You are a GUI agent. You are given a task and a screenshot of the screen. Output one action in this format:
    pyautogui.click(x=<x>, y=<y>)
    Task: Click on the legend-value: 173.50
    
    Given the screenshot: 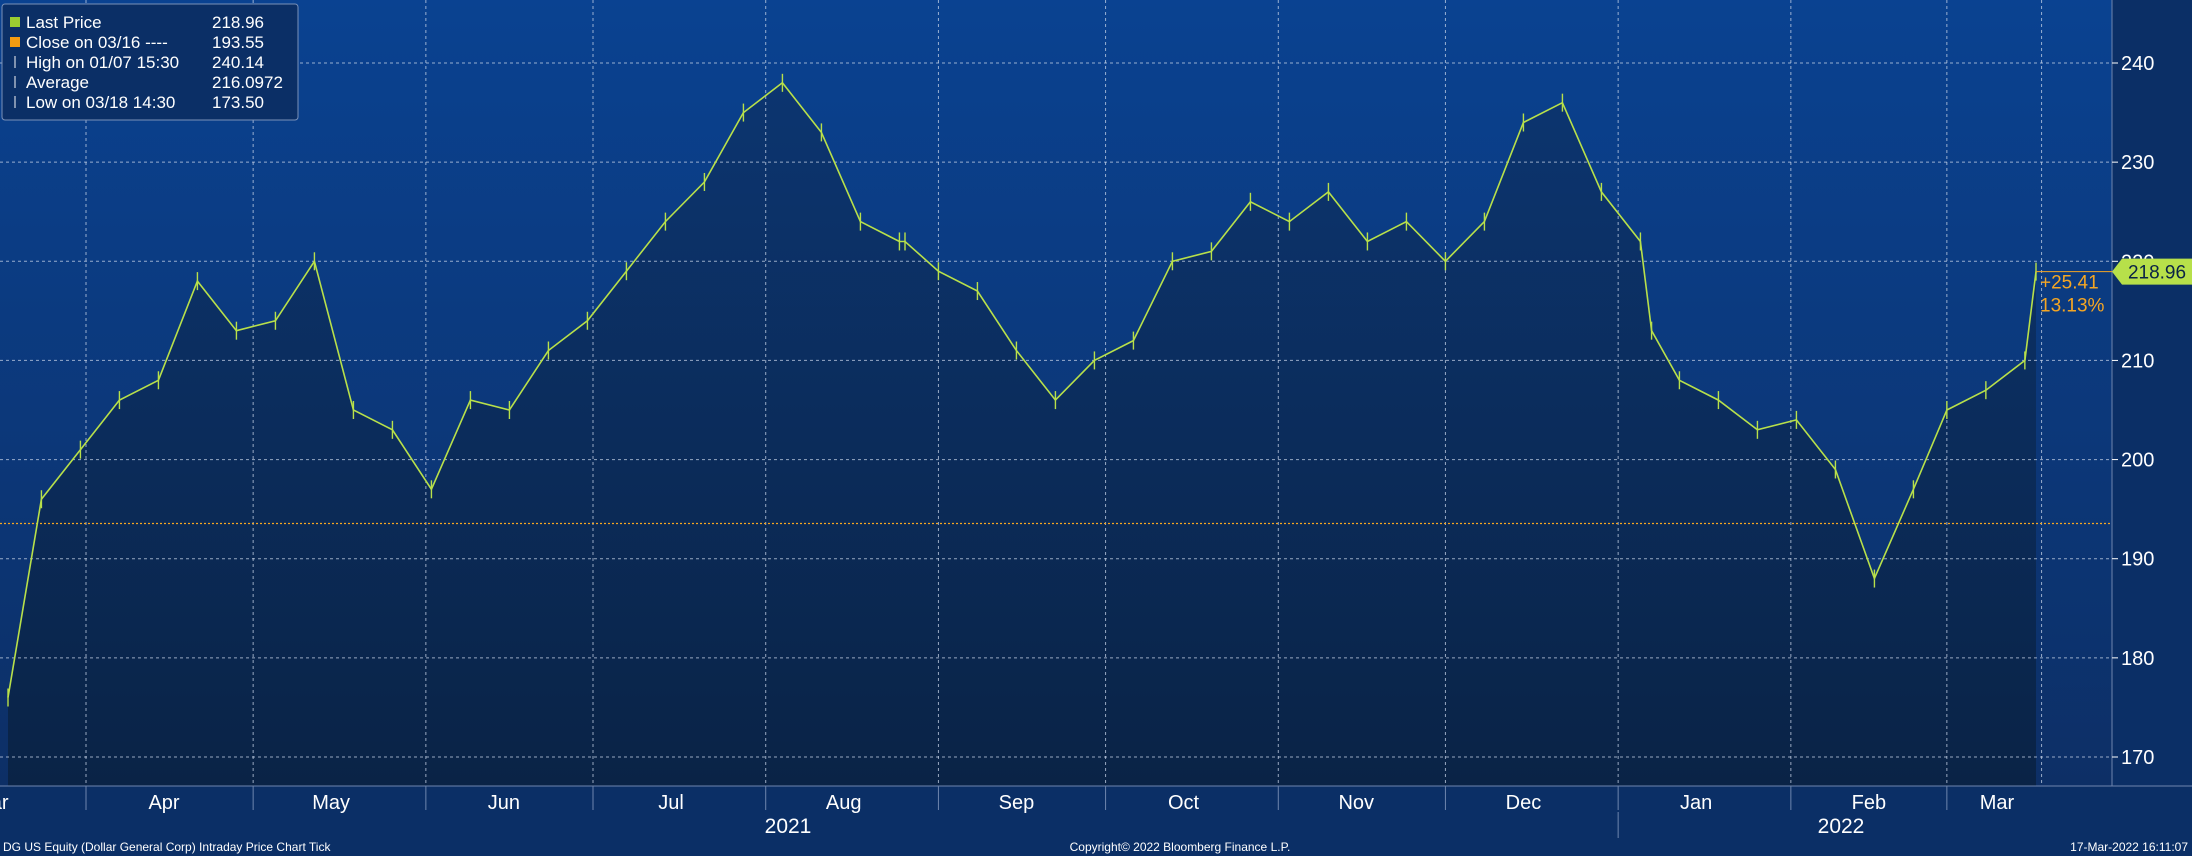 What is the action you would take?
    pyautogui.click(x=238, y=102)
    